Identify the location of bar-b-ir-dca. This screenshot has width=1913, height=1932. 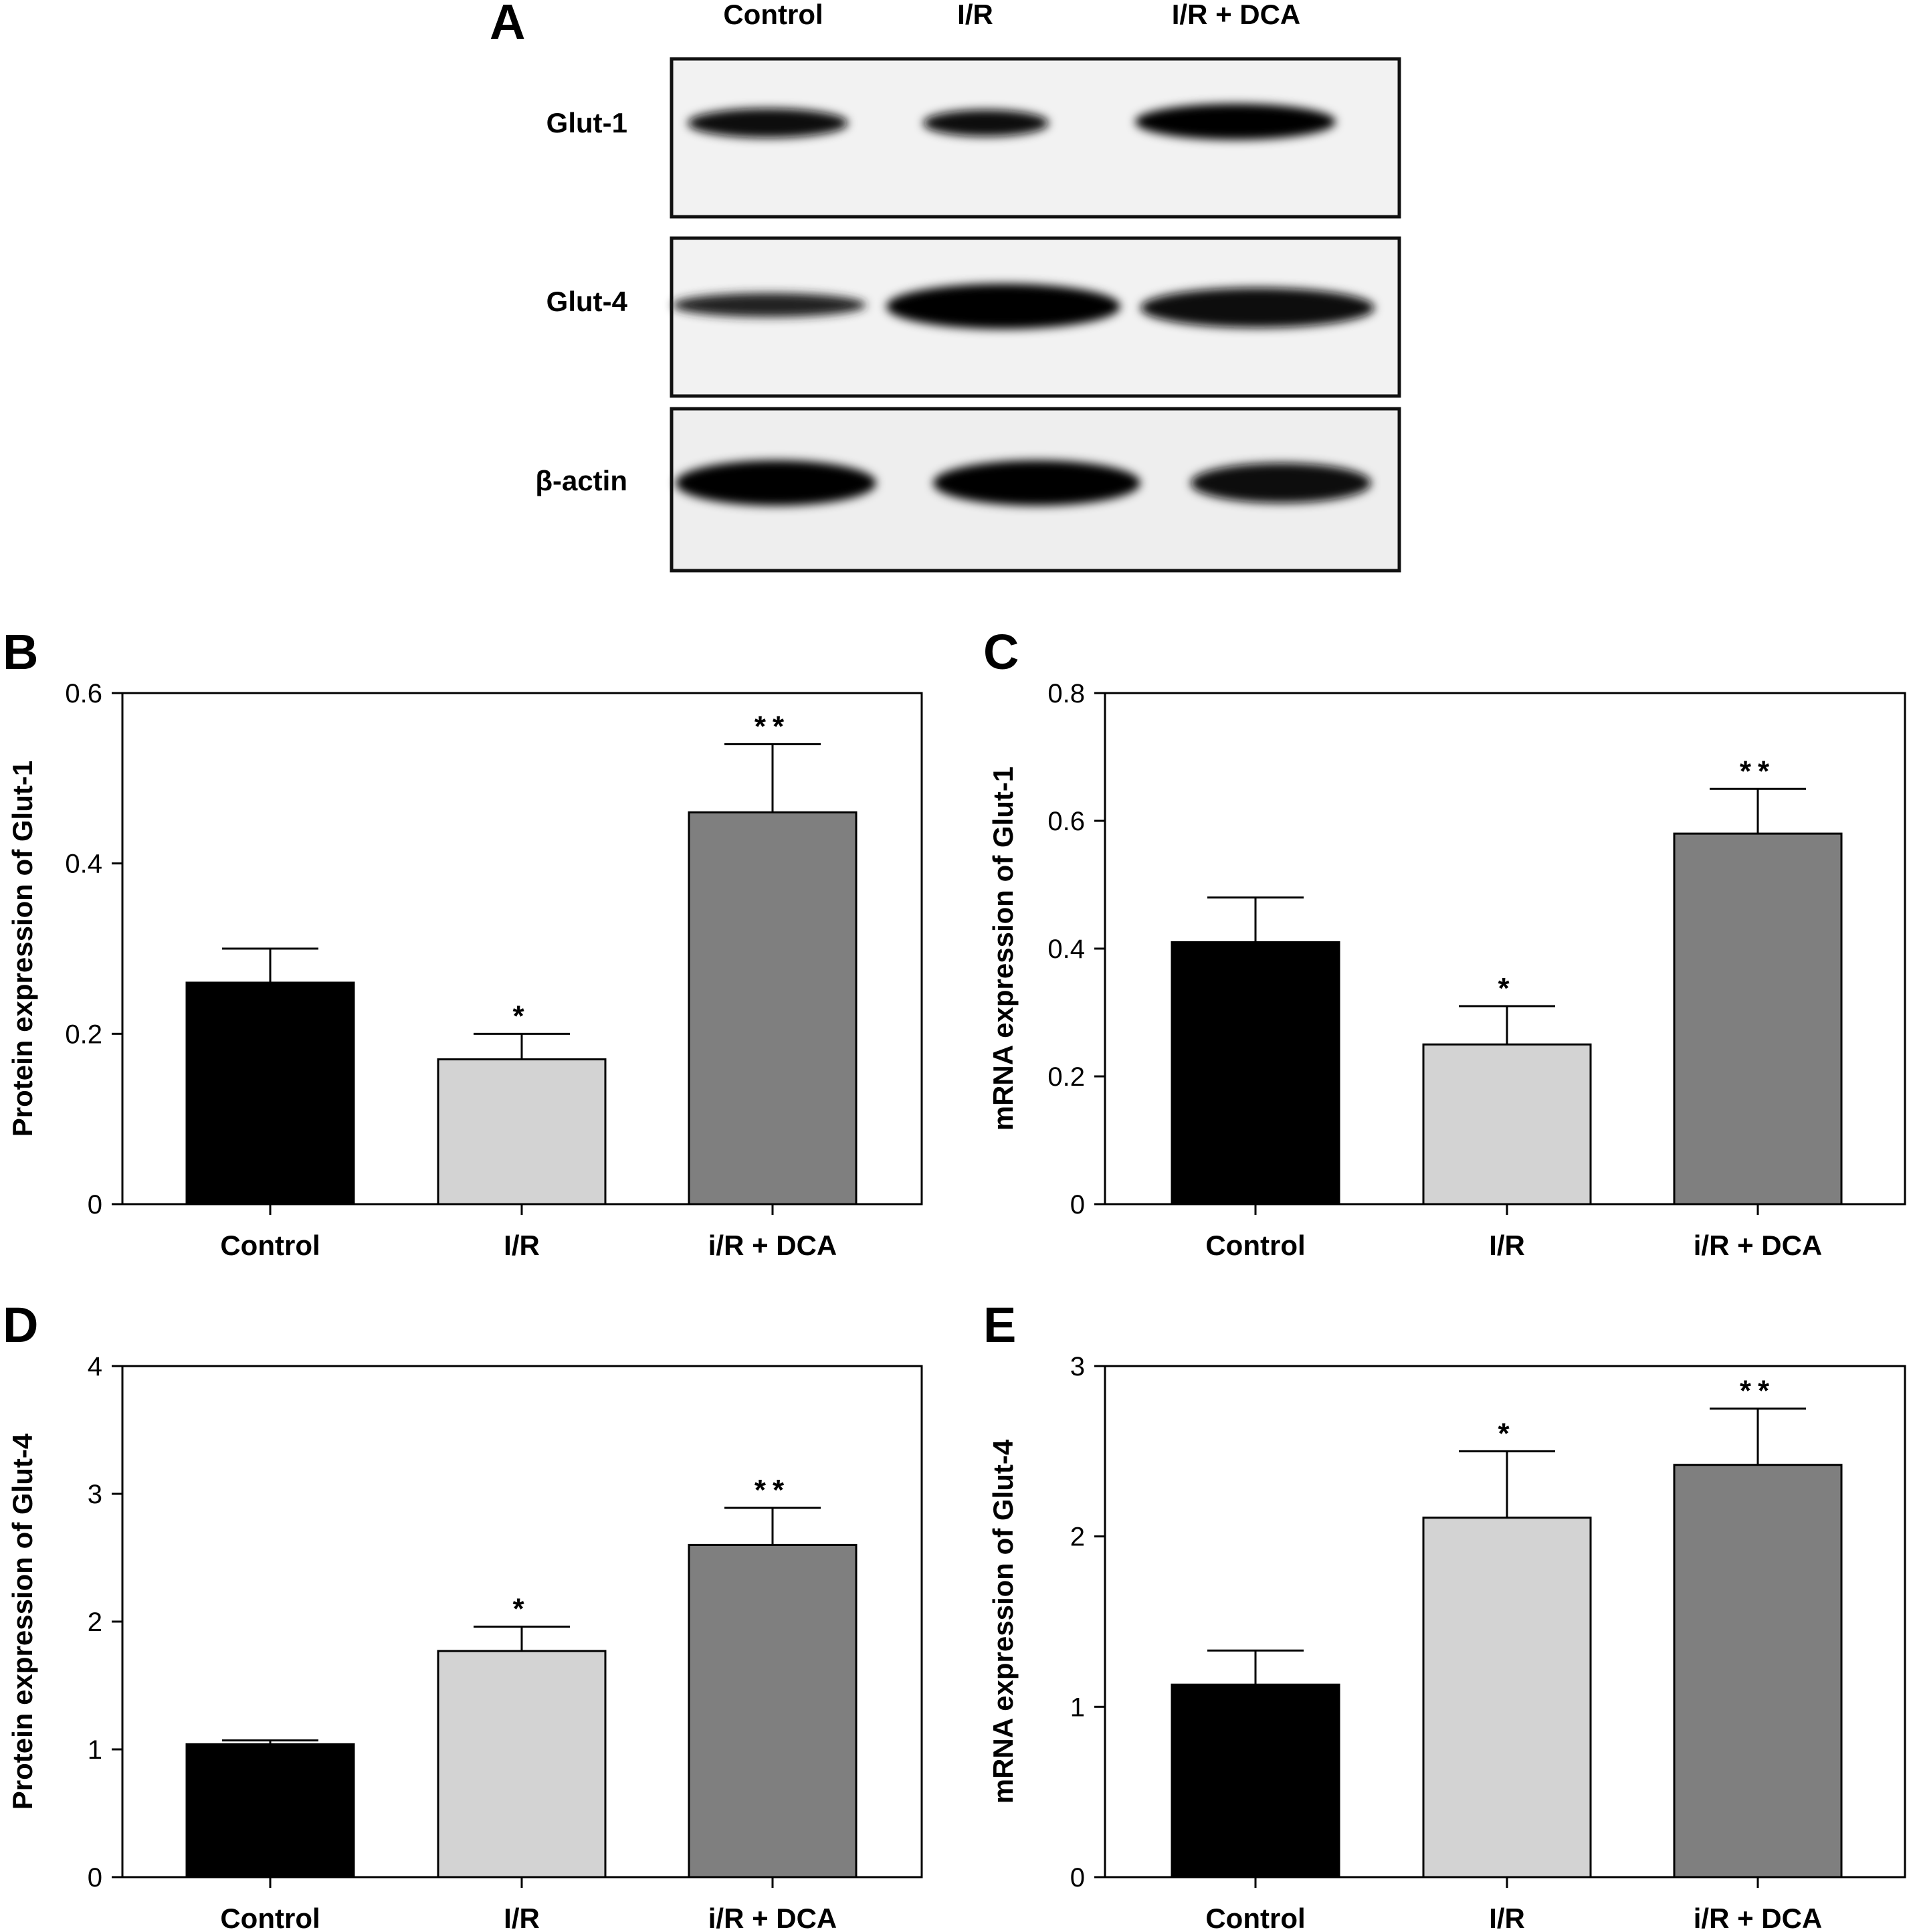
(773, 1008).